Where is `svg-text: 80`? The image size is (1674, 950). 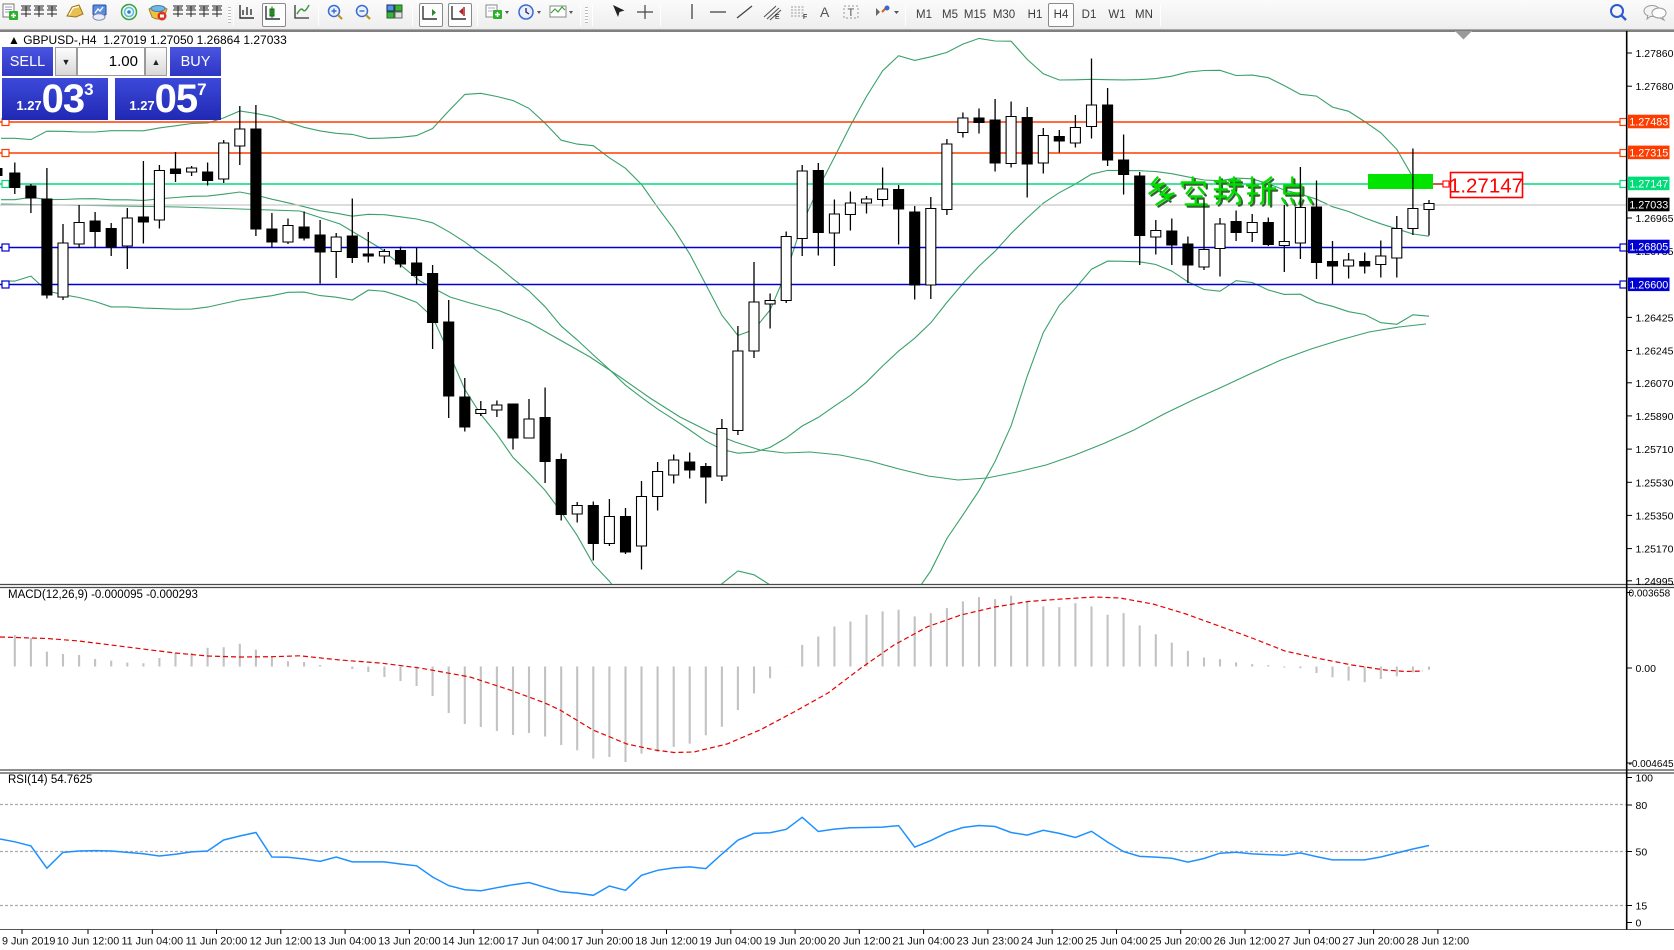 svg-text: 80 is located at coordinates (1642, 806).